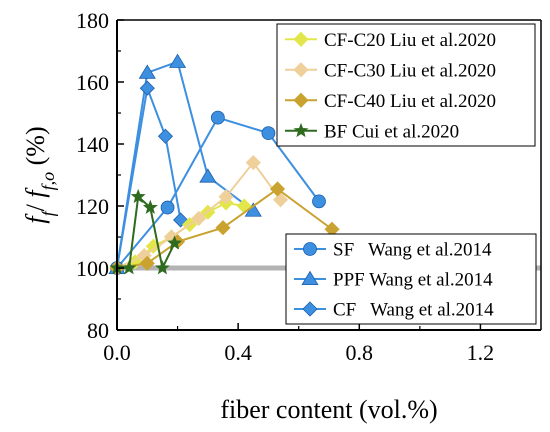 This screenshot has width=550, height=432. I want to click on legend-entry-sf-wang-et-al-2014: SF Wang et al.2014, so click(393, 250).